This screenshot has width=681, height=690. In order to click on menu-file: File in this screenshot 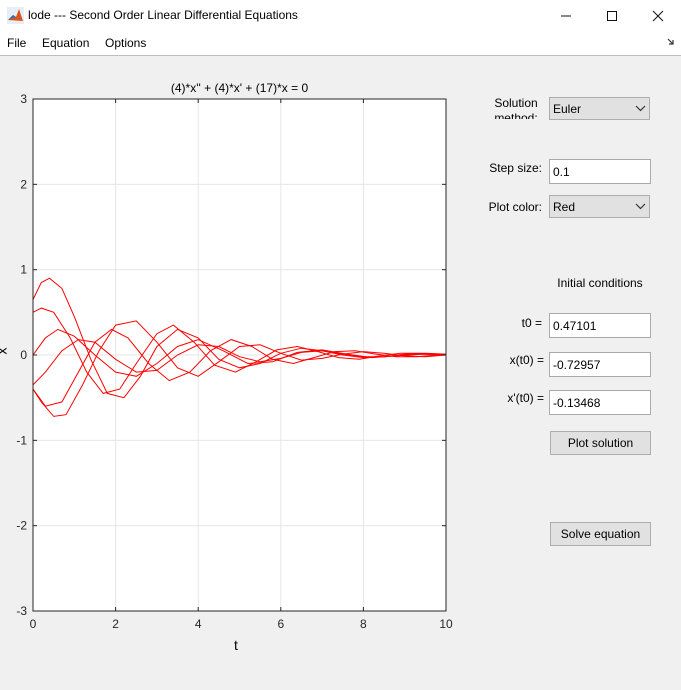, I will do `click(17, 43)`.